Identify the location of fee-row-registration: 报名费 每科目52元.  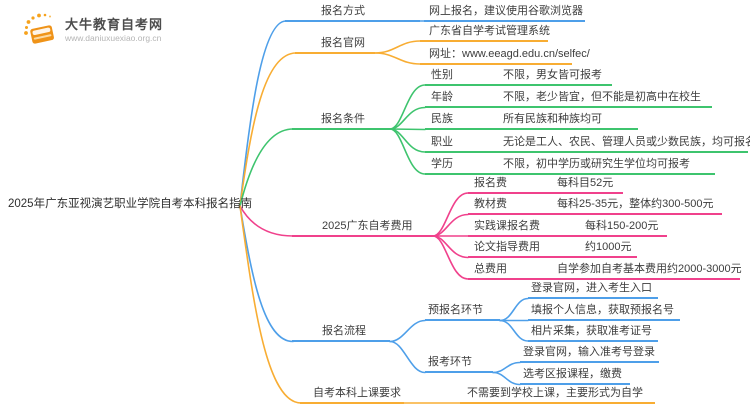
(545, 185).